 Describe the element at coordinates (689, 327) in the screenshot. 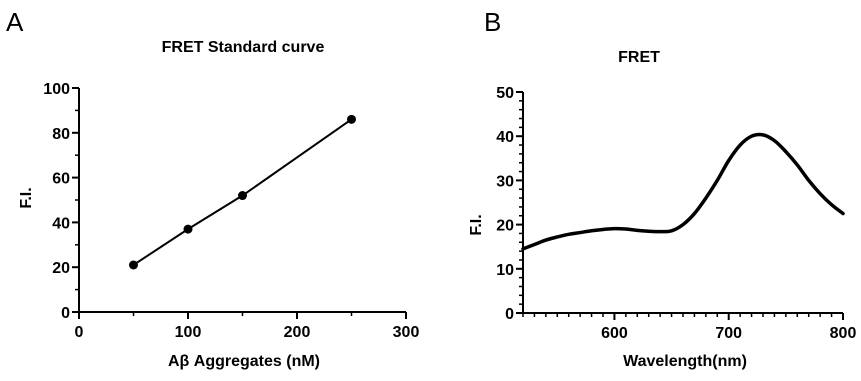

I see `chart-b-x-ticks: 600 700 800` at that location.